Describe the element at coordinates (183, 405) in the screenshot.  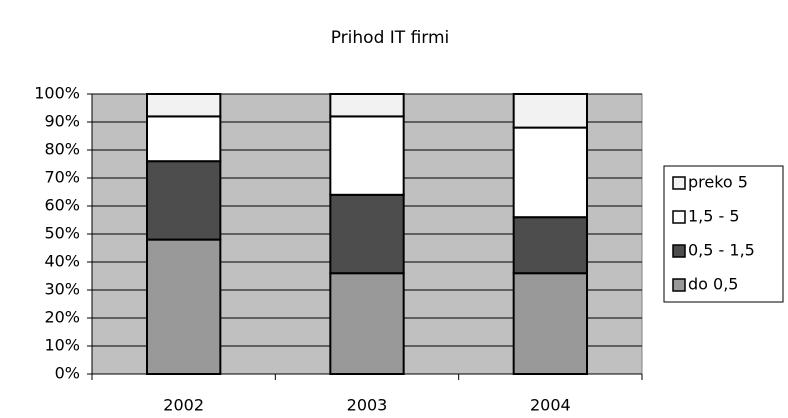
I see `x-tick-label: 2002` at that location.